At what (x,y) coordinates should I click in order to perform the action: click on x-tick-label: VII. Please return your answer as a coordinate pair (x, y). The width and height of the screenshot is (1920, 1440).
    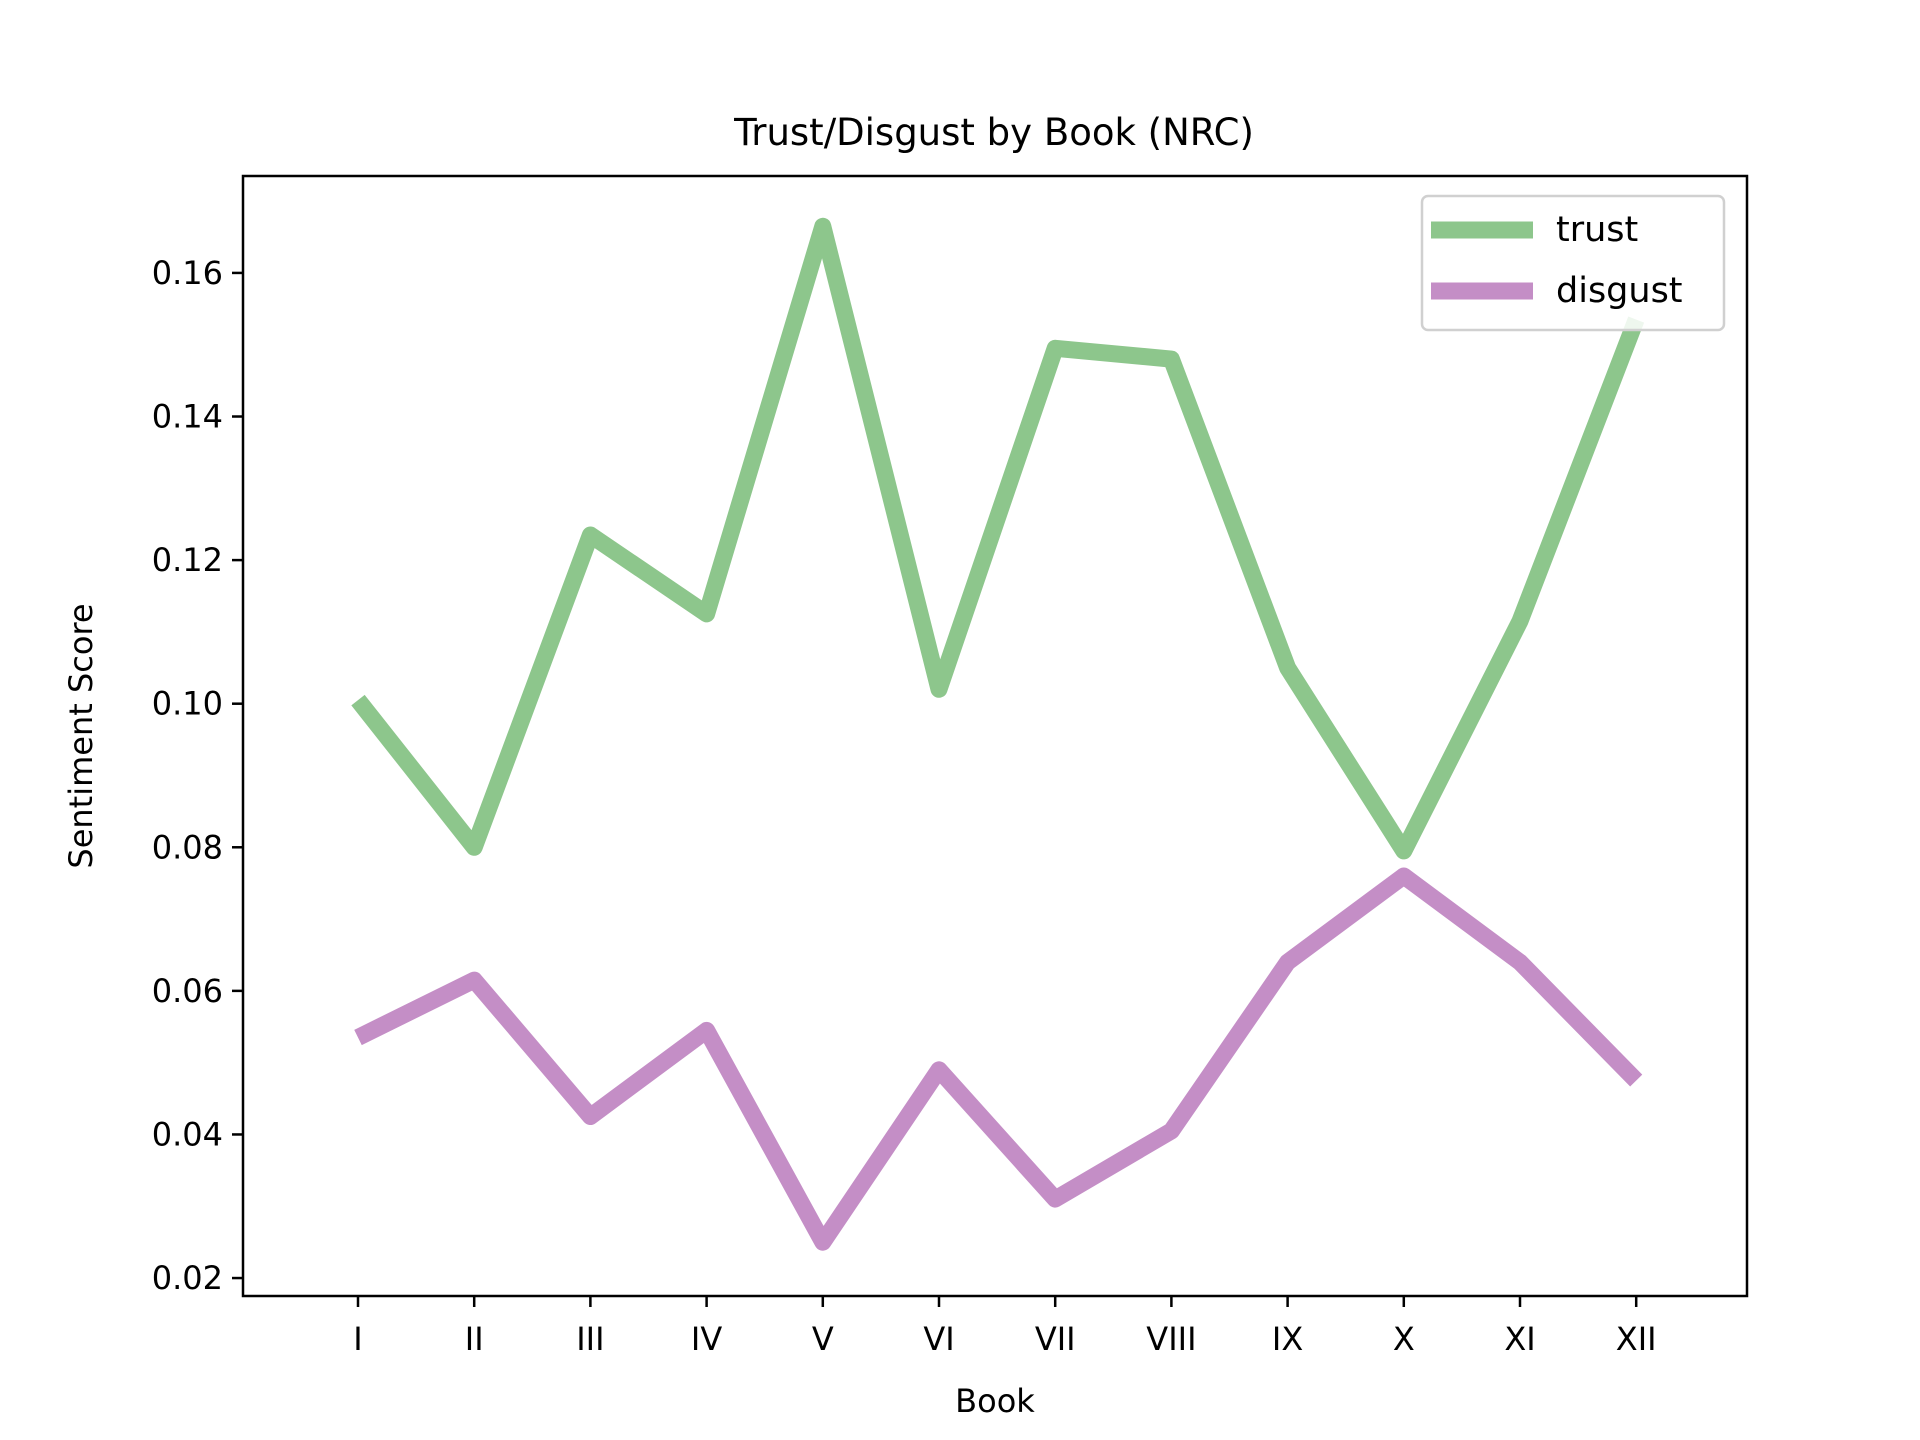
    Looking at the image, I should click on (1055, 1339).